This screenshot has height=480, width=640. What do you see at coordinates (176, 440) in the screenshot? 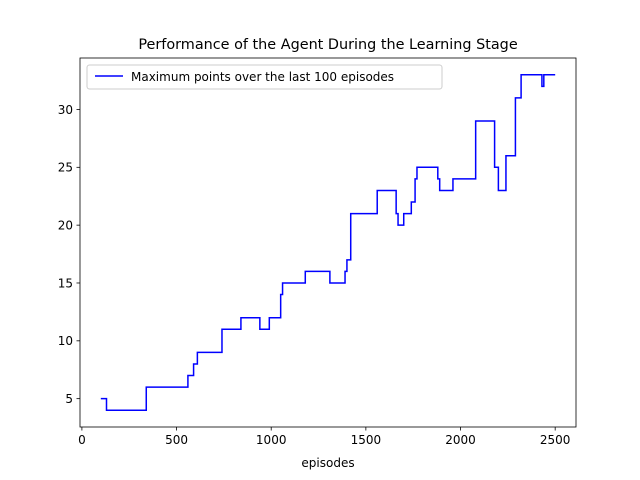
I see `x-tick-label: 500` at bounding box center [176, 440].